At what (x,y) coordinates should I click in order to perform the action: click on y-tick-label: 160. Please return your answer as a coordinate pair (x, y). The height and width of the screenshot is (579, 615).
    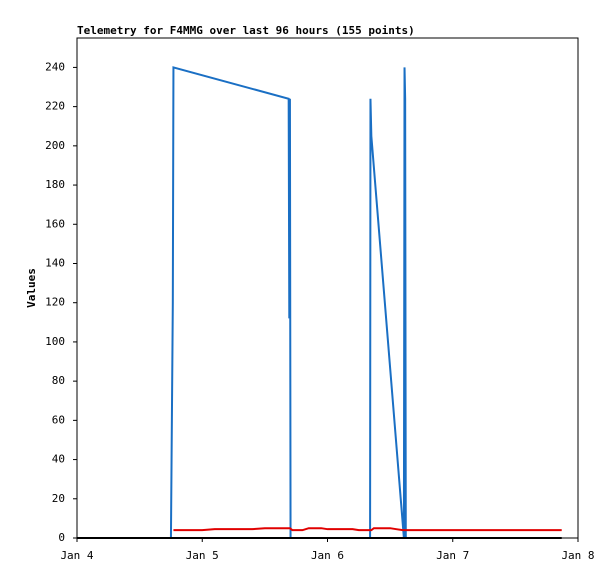
    Looking at the image, I should click on (55, 223).